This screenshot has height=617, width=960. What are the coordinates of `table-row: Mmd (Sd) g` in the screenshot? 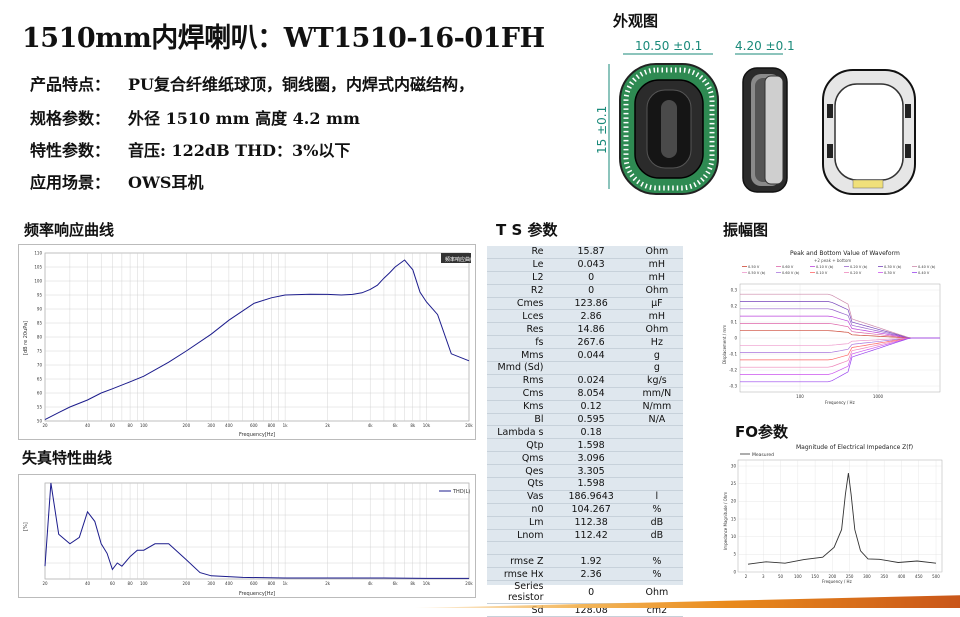 It's located at (585, 368).